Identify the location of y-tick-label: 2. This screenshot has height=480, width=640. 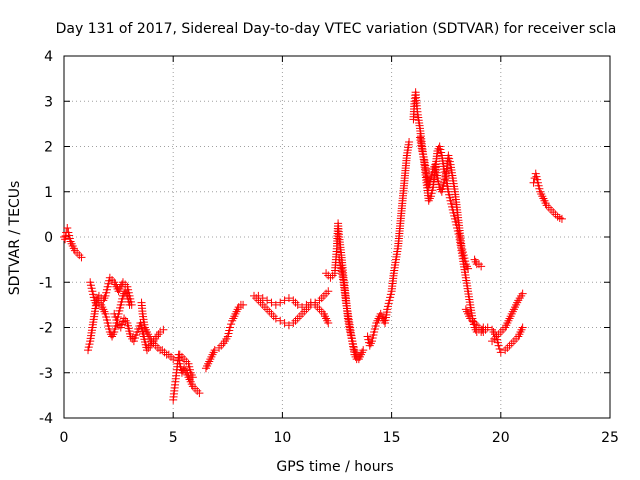
(48, 148).